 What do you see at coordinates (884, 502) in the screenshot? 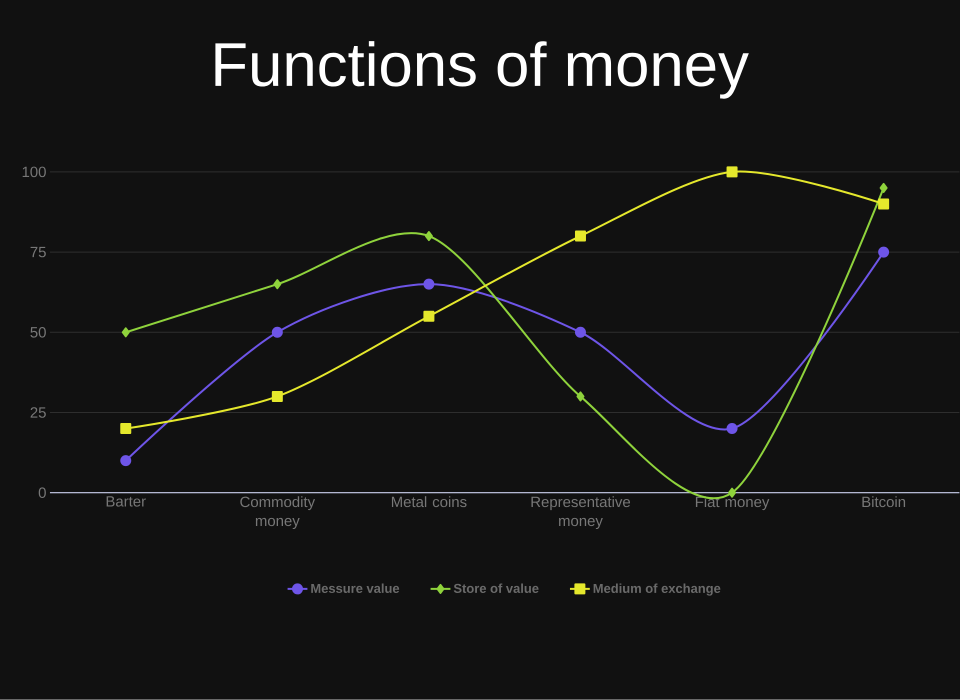
I see `x-tick-label: Bitcoin` at bounding box center [884, 502].